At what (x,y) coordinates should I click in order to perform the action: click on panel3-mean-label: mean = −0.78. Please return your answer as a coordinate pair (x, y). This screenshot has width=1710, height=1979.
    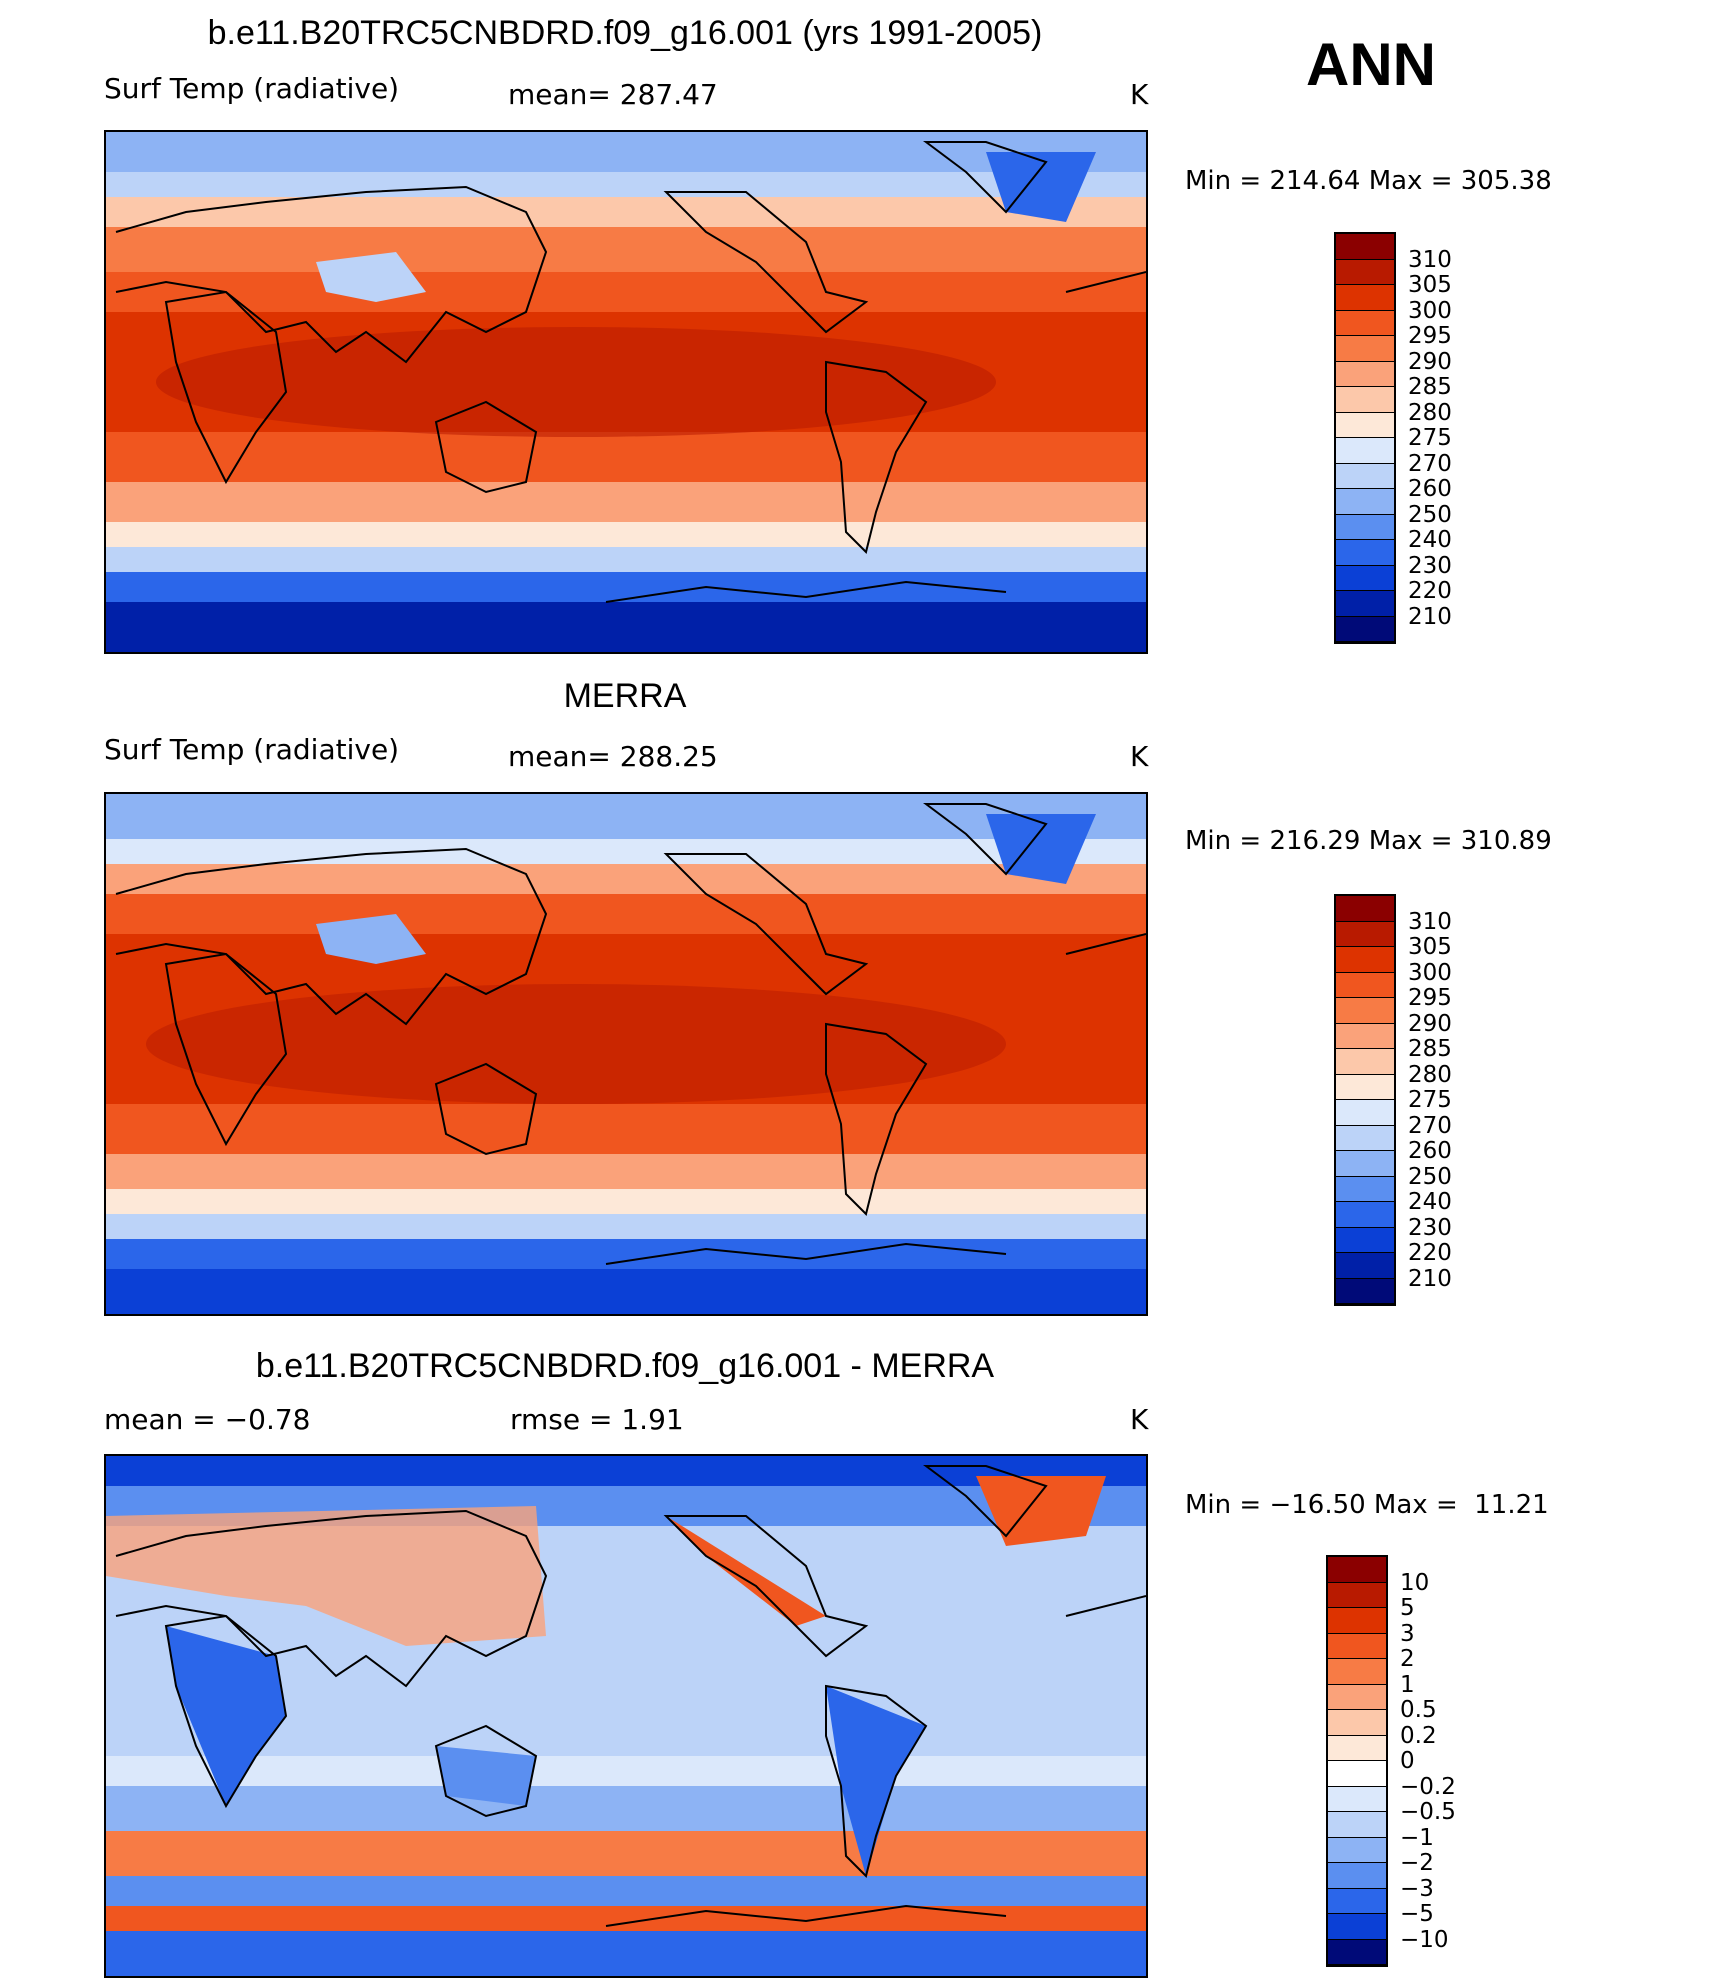
    Looking at the image, I should click on (207, 1419).